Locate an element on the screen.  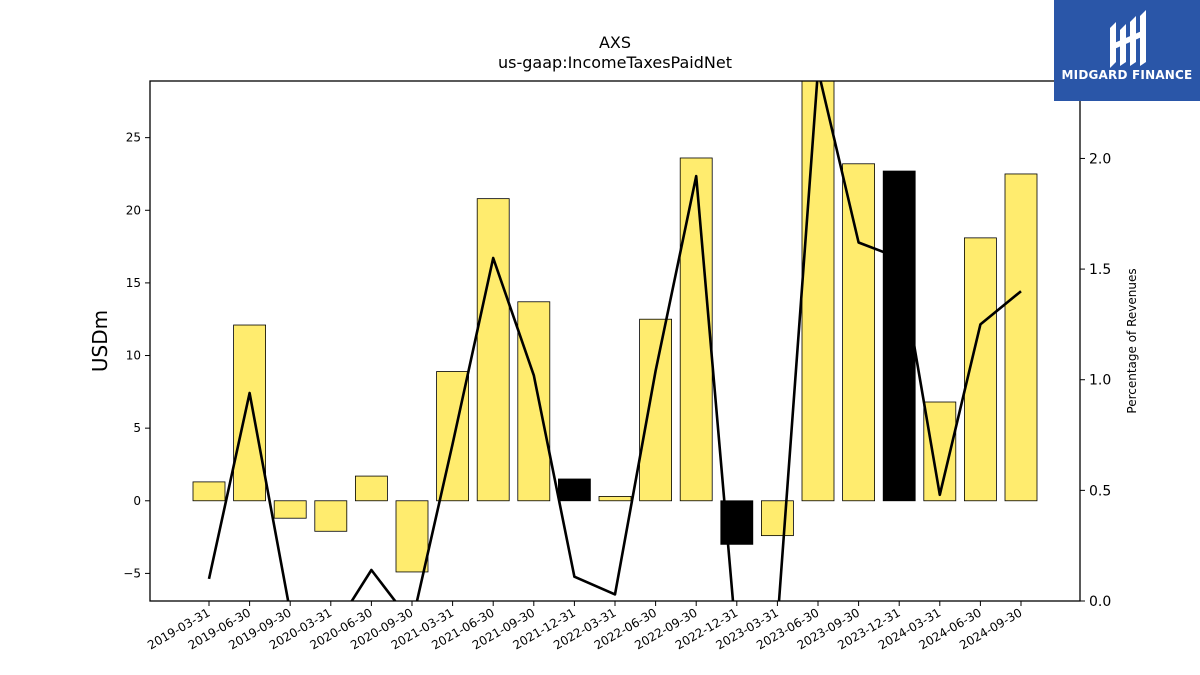
y2-tick-label: 1.0 is located at coordinates (1100, 381).